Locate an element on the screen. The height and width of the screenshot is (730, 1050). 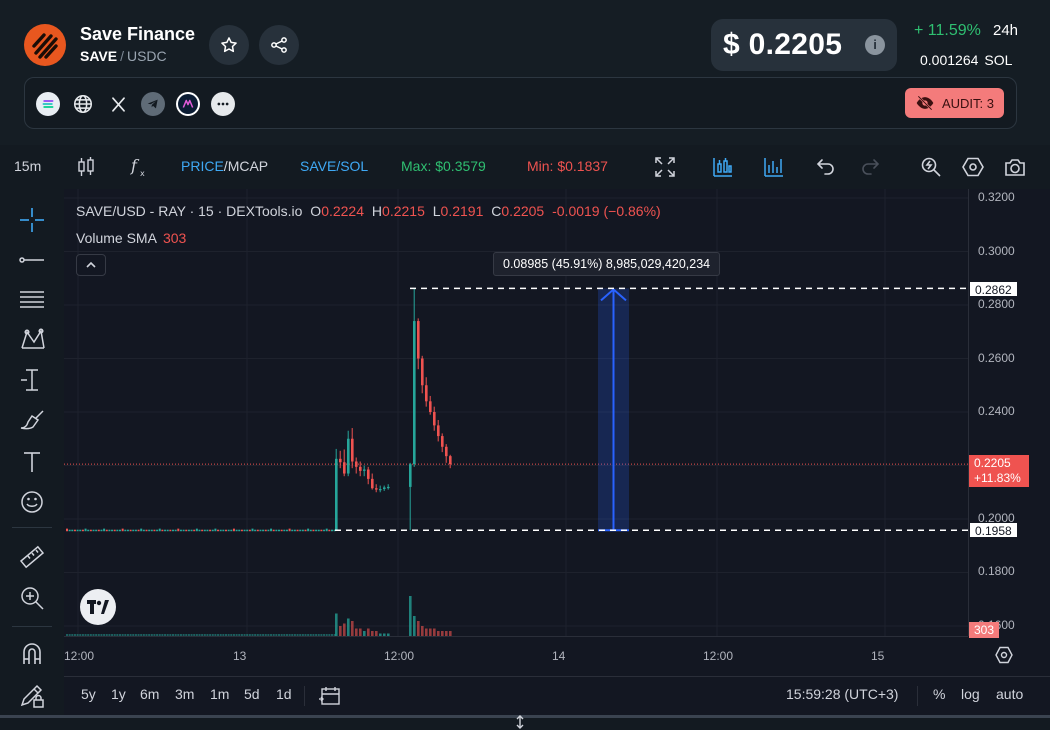
lock-drawings-icon is located at coordinates (32, 695).